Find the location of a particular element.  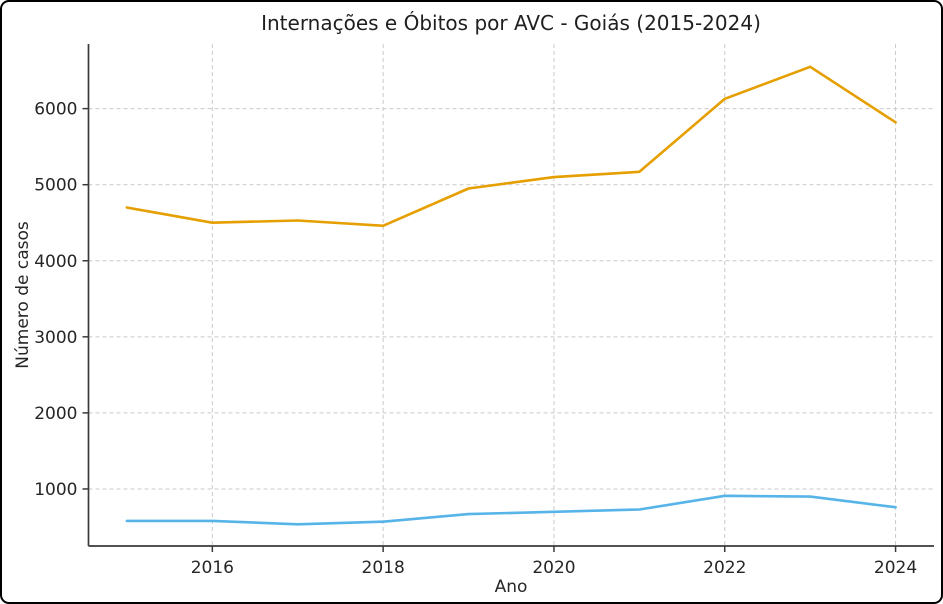

x-tick-label: 2018 is located at coordinates (383, 568).